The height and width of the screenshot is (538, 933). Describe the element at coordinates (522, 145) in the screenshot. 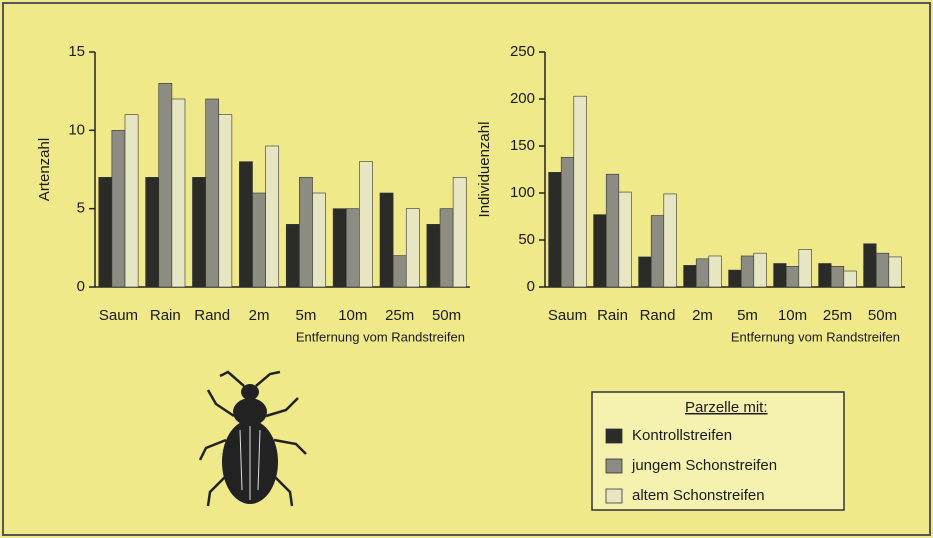

I see `y-tick-label: 150` at that location.